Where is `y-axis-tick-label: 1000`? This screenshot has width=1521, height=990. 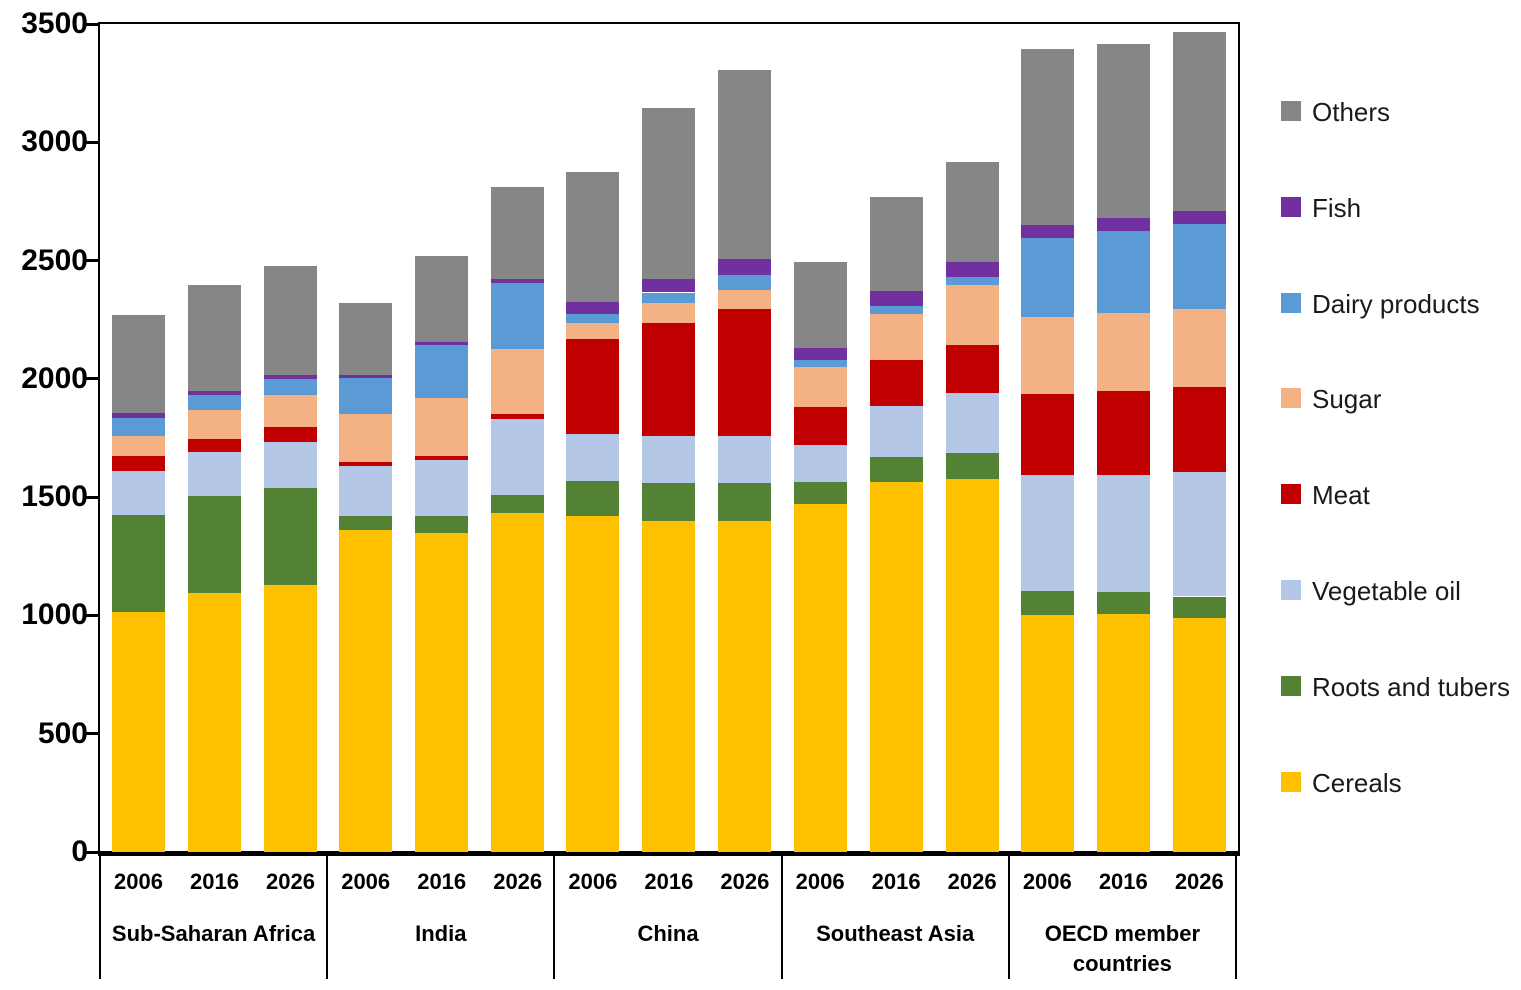
y-axis-tick-label: 1000 is located at coordinates (54, 615).